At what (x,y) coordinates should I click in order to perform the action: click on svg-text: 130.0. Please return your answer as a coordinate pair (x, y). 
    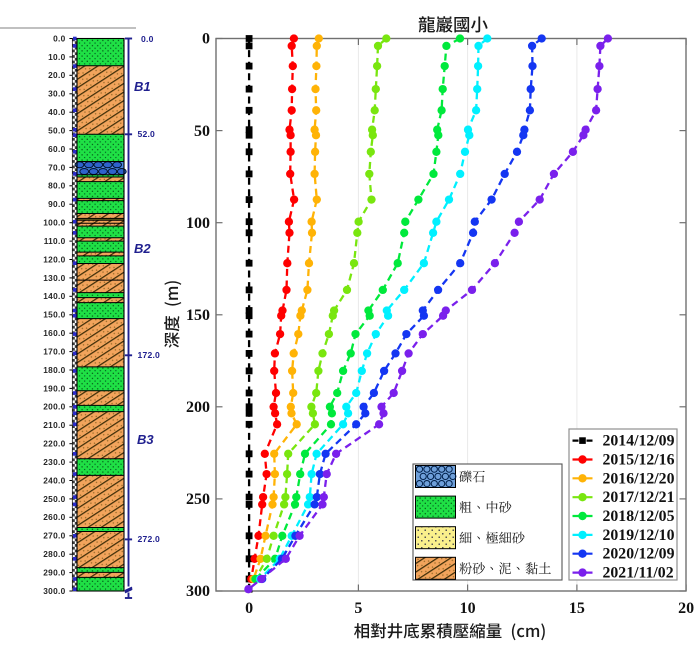
    Looking at the image, I should click on (54, 278).